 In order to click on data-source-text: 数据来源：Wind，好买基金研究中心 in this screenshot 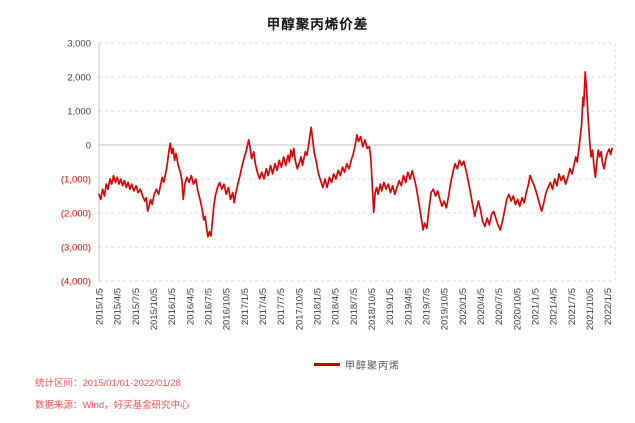, I will do `click(112, 405)`.